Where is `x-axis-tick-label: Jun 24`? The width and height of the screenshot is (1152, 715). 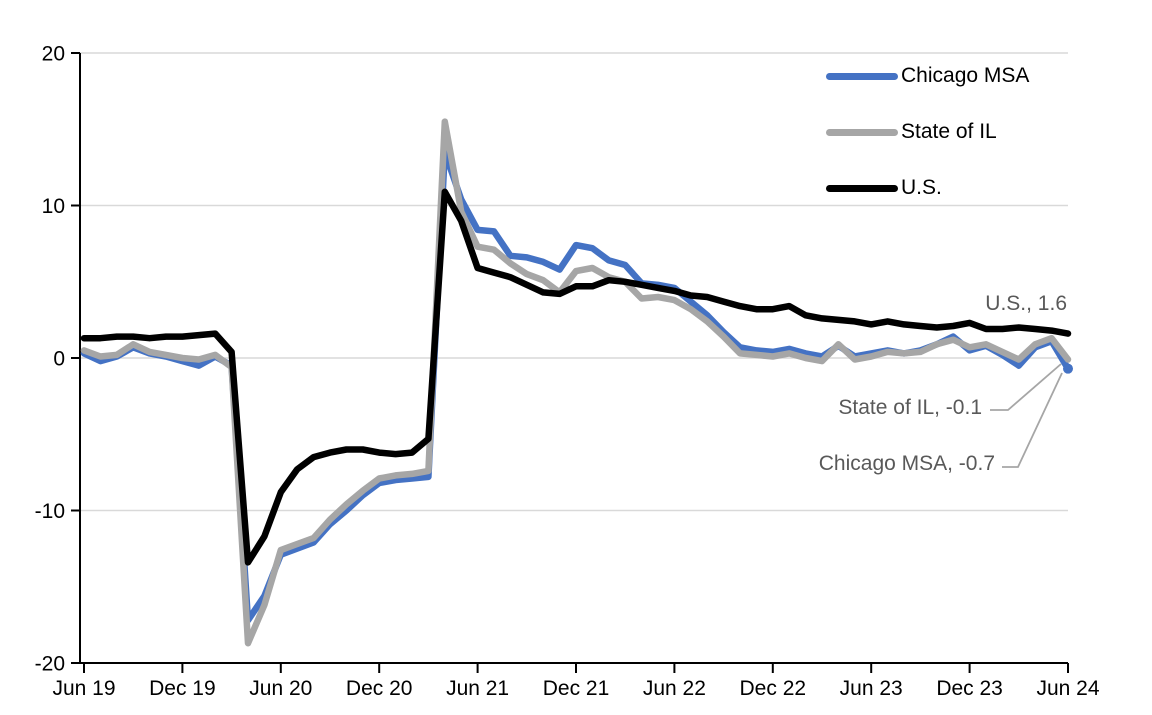 x-axis-tick-label: Jun 24 is located at coordinates (1067, 688).